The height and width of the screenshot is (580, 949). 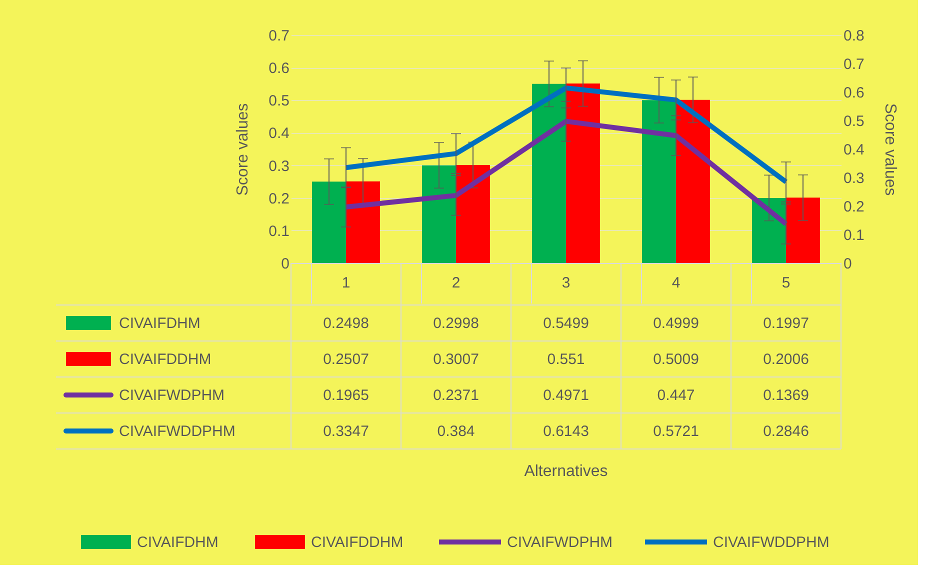 I want to click on y2-tick-label: 0.7, so click(x=854, y=64).